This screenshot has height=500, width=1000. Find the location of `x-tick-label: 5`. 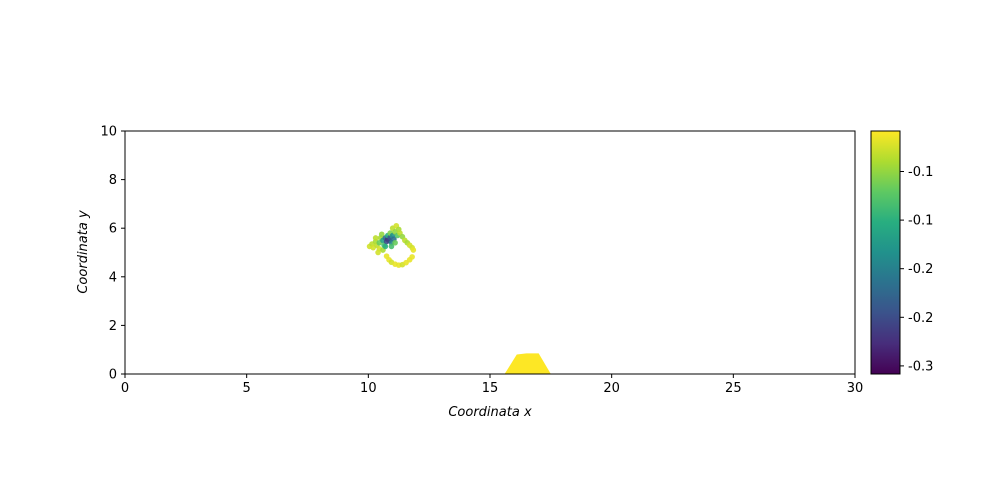

x-tick-label: 5 is located at coordinates (247, 388).